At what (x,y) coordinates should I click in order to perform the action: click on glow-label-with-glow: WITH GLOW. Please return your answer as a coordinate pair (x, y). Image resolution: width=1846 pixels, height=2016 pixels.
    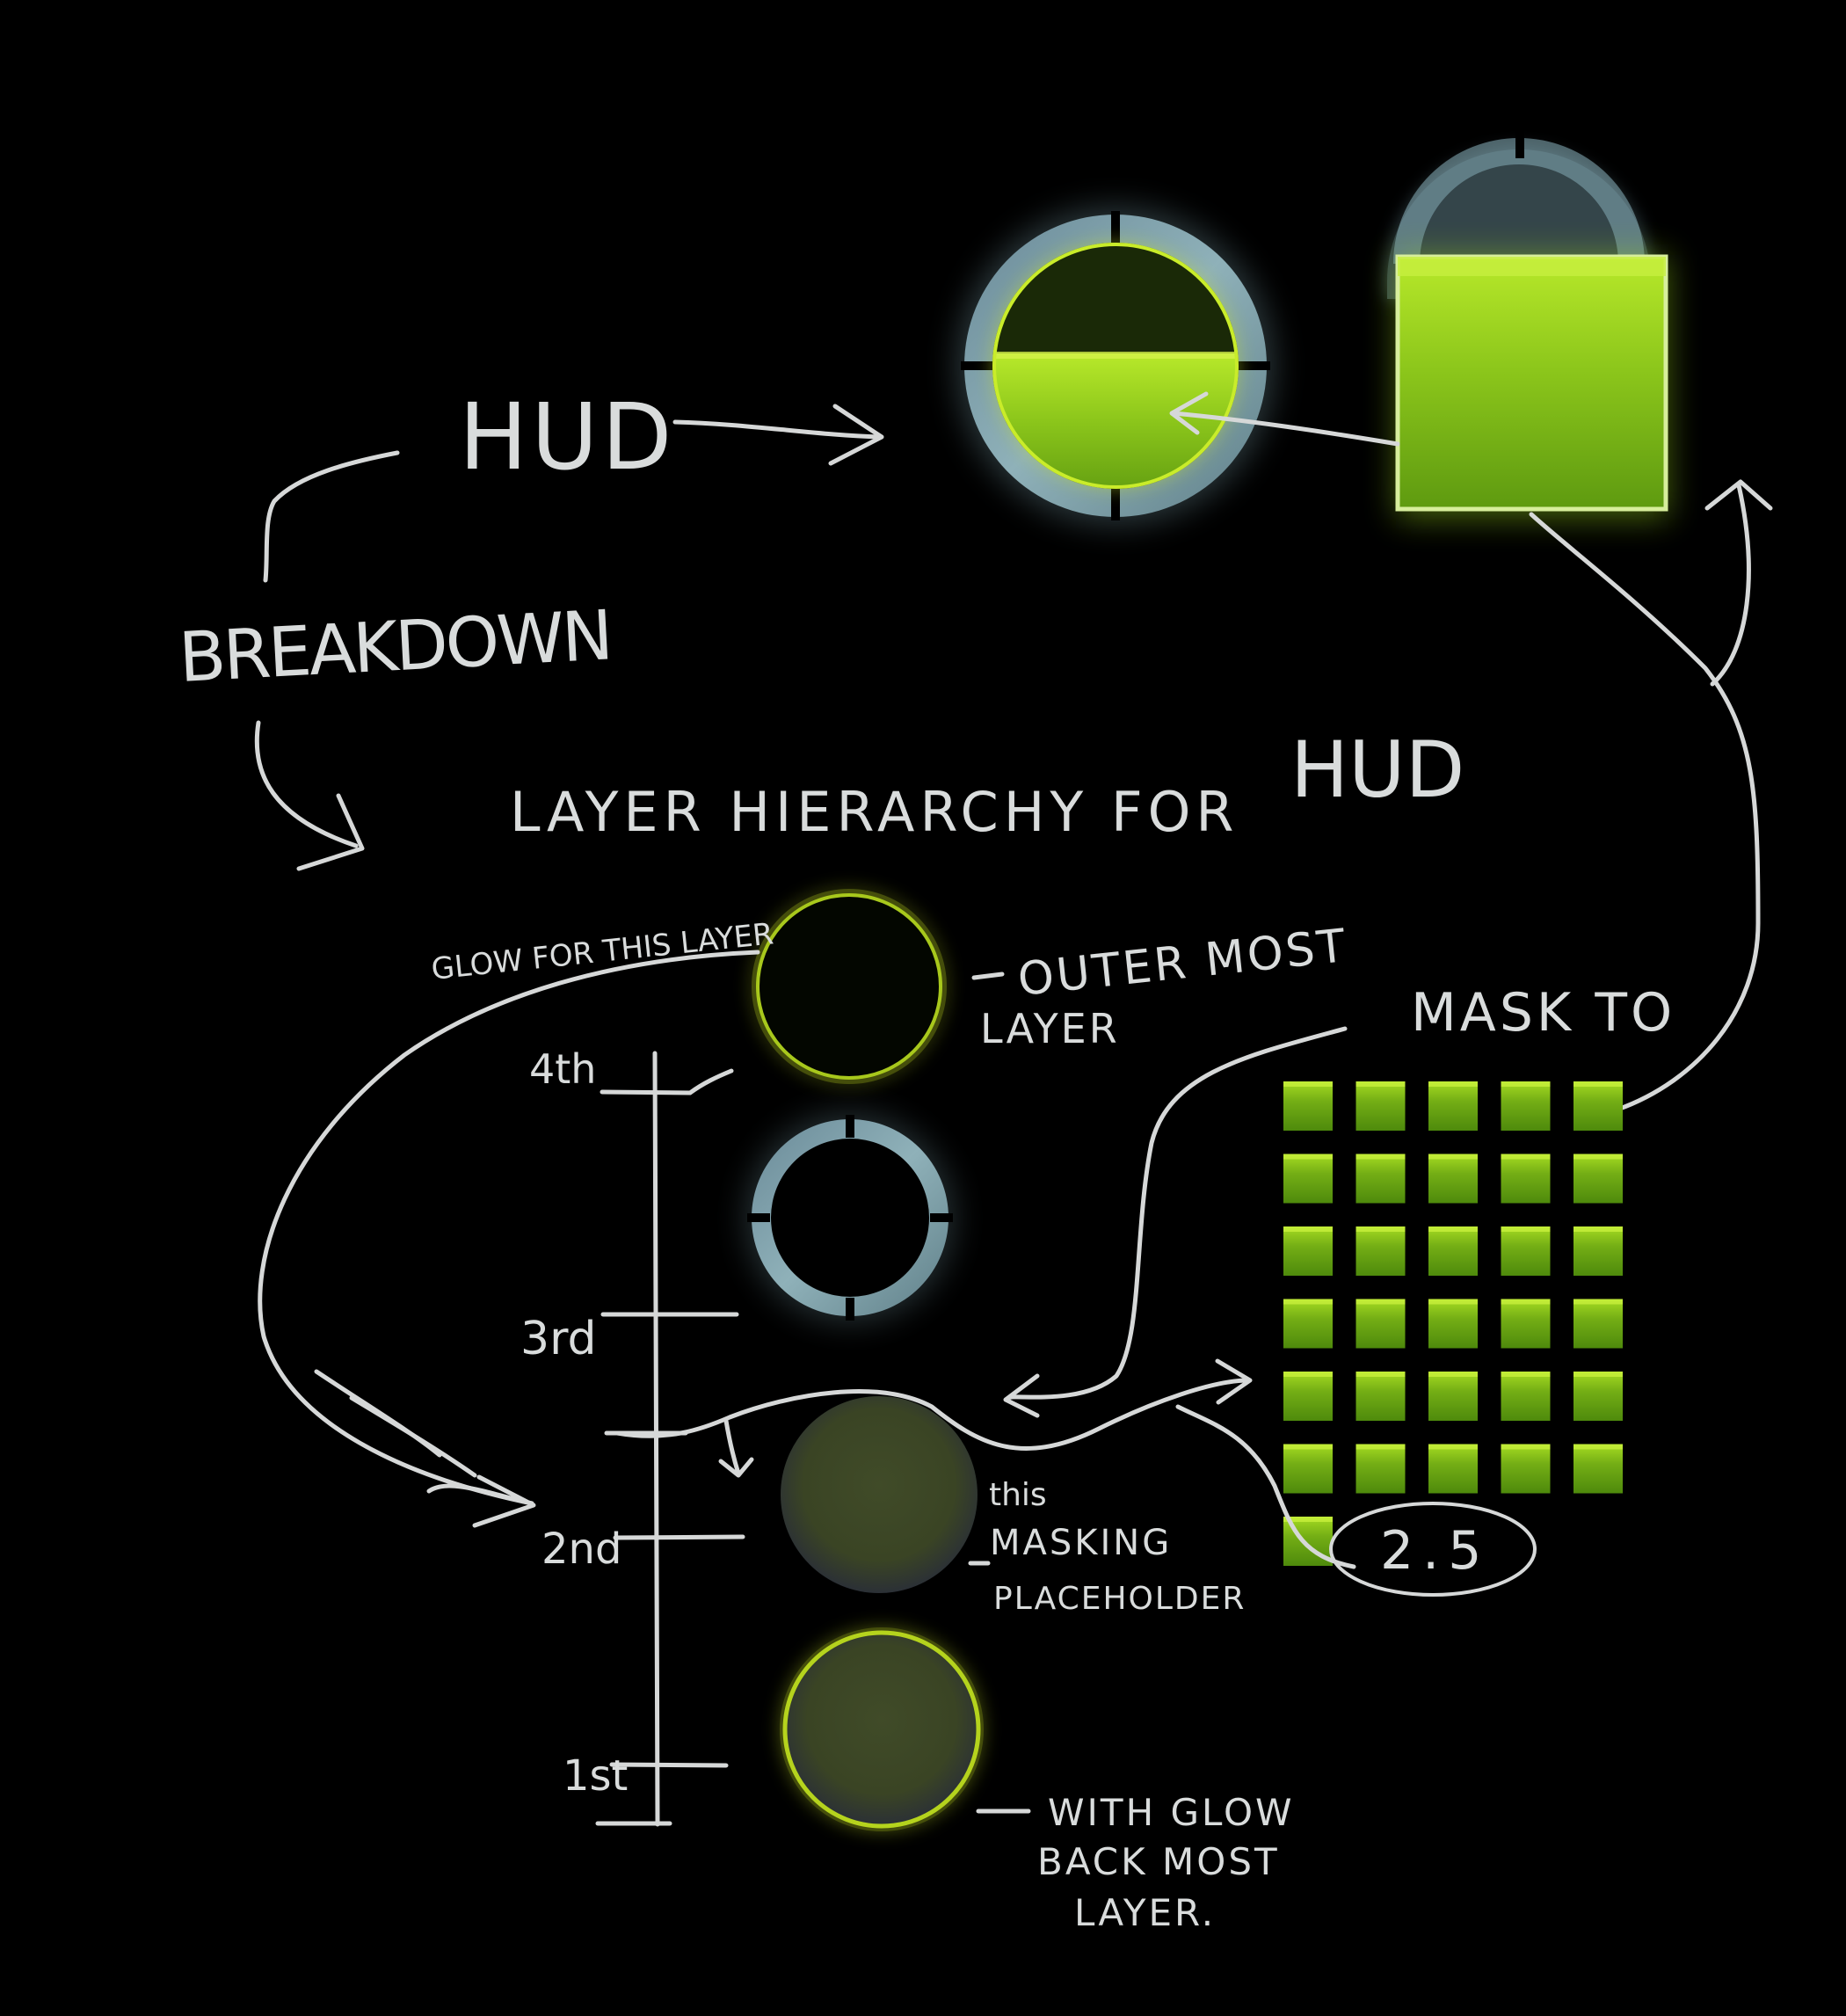
    Looking at the image, I should click on (1171, 1812).